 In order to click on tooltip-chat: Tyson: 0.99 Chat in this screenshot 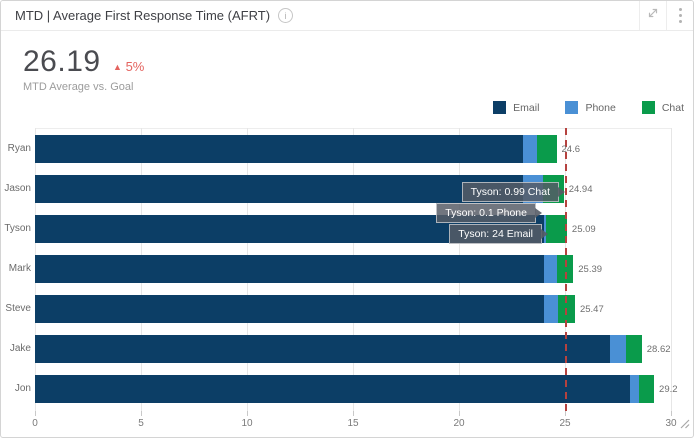, I will do `click(513, 192)`.